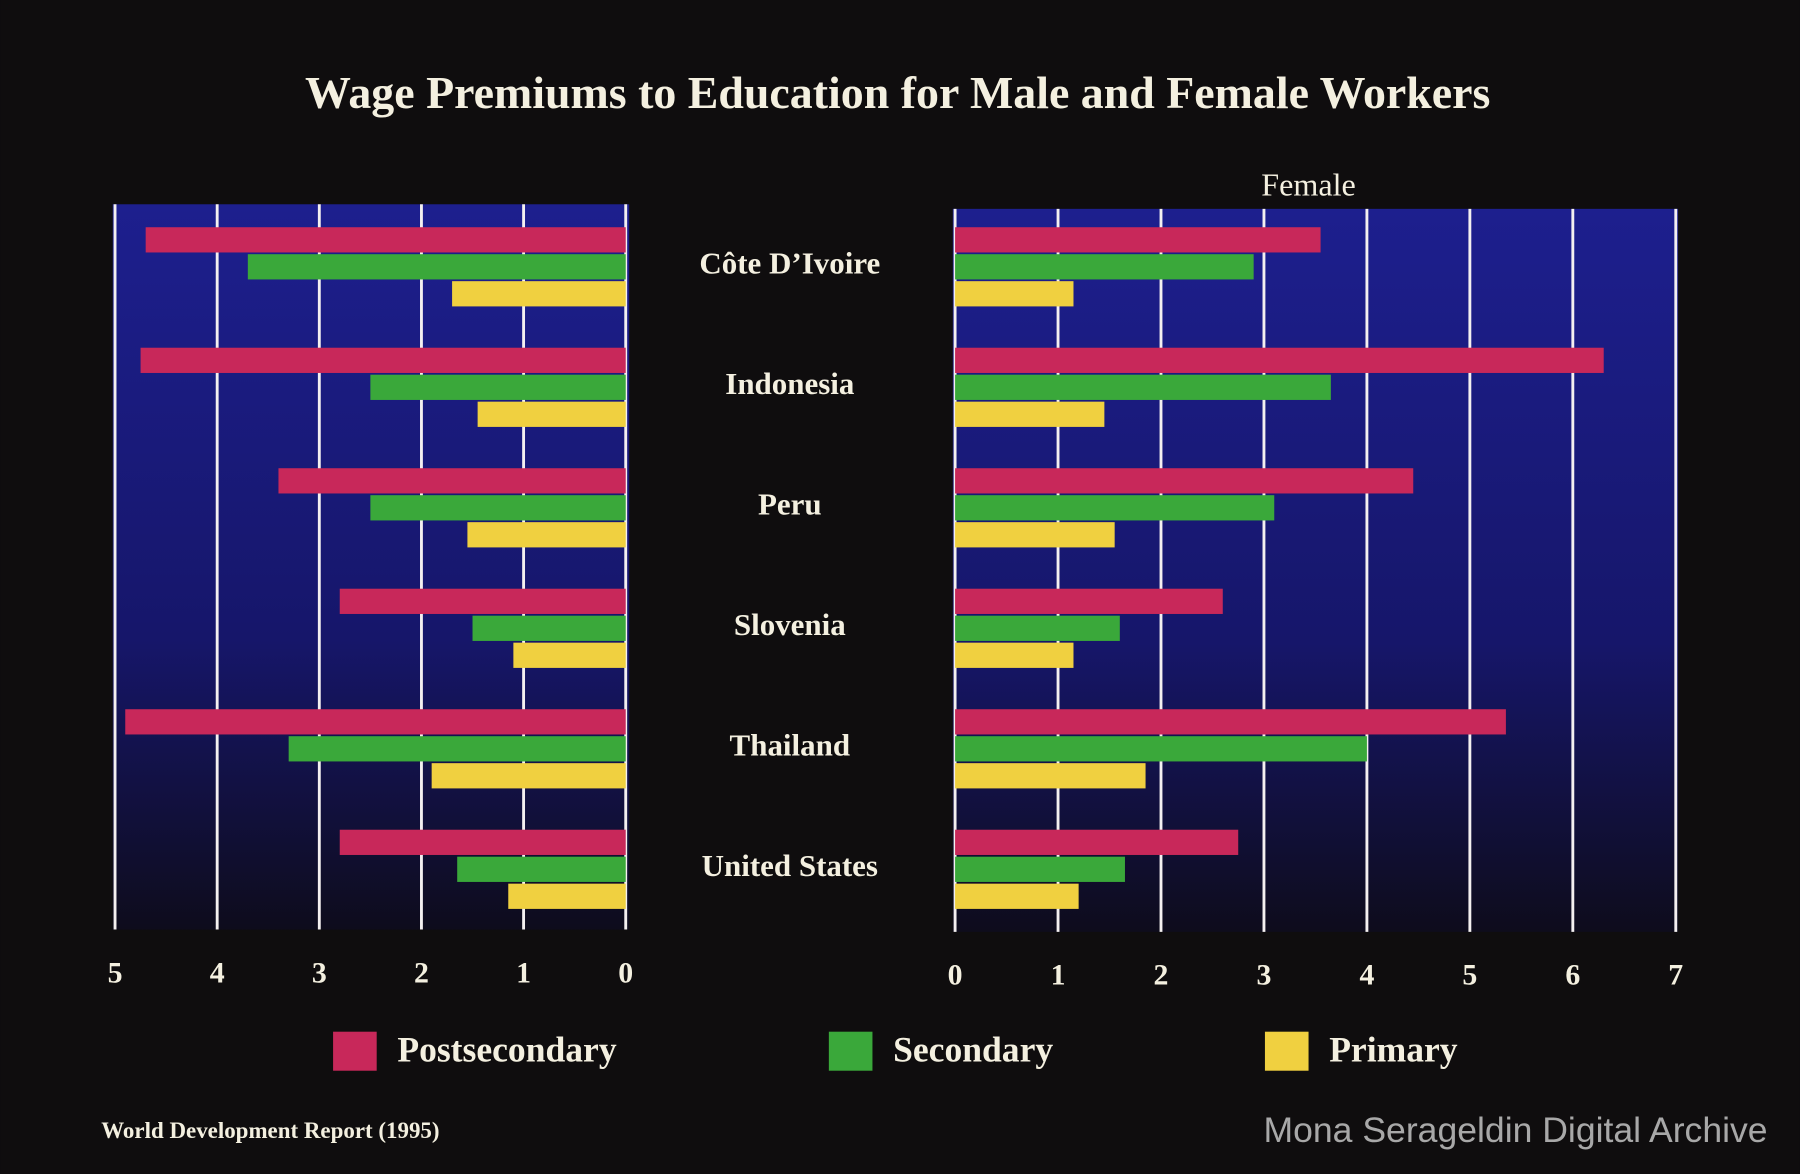  What do you see at coordinates (1393, 1050) in the screenshot?
I see `legend-label: Primary` at bounding box center [1393, 1050].